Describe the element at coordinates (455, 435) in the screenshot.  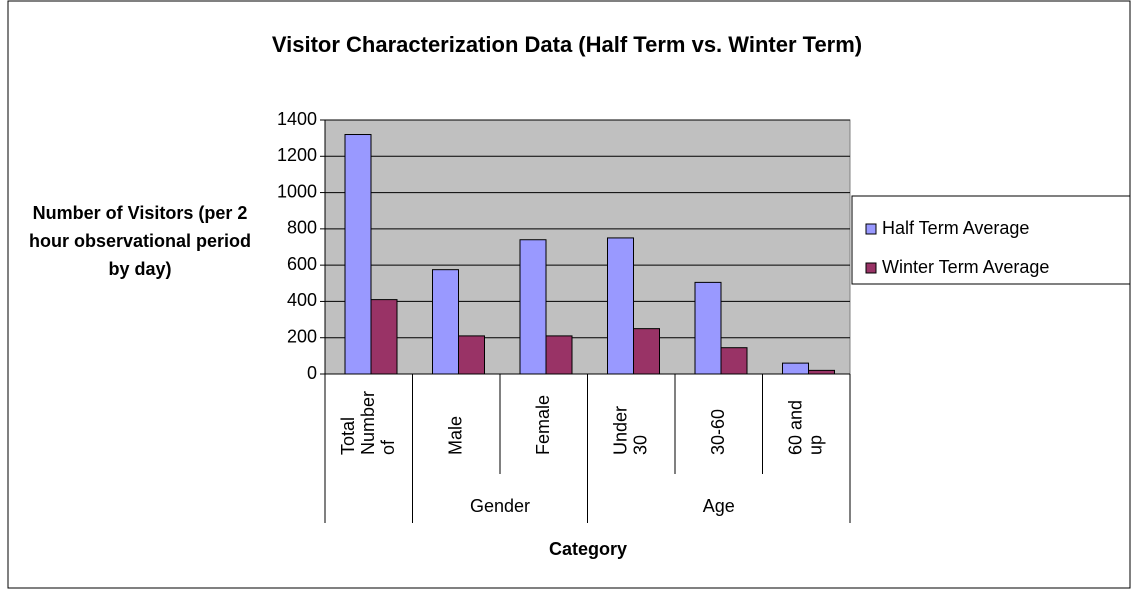
I see `x-tick-label: Male` at that location.